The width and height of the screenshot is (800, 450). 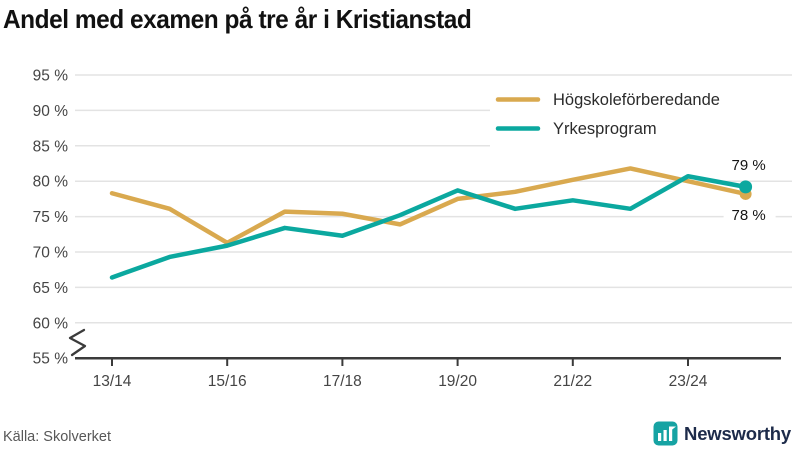 What do you see at coordinates (51, 146) in the screenshot?
I see `y-tick-label: 85 %` at bounding box center [51, 146].